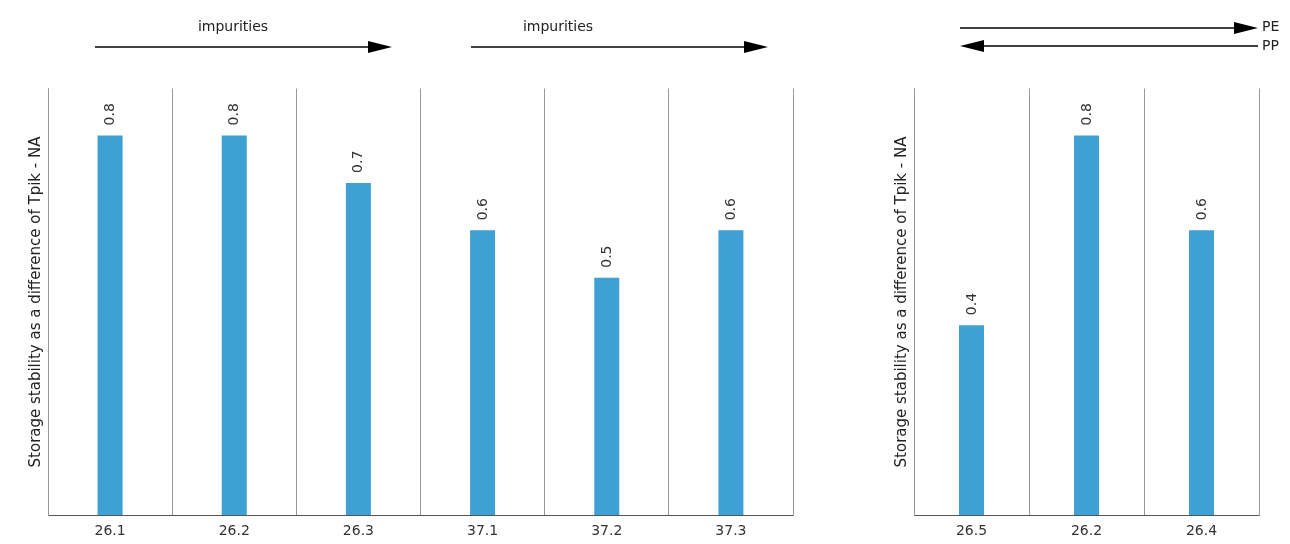 This screenshot has width=1290, height=544. What do you see at coordinates (607, 529) in the screenshot?
I see `x-tick-label: 37.2` at bounding box center [607, 529].